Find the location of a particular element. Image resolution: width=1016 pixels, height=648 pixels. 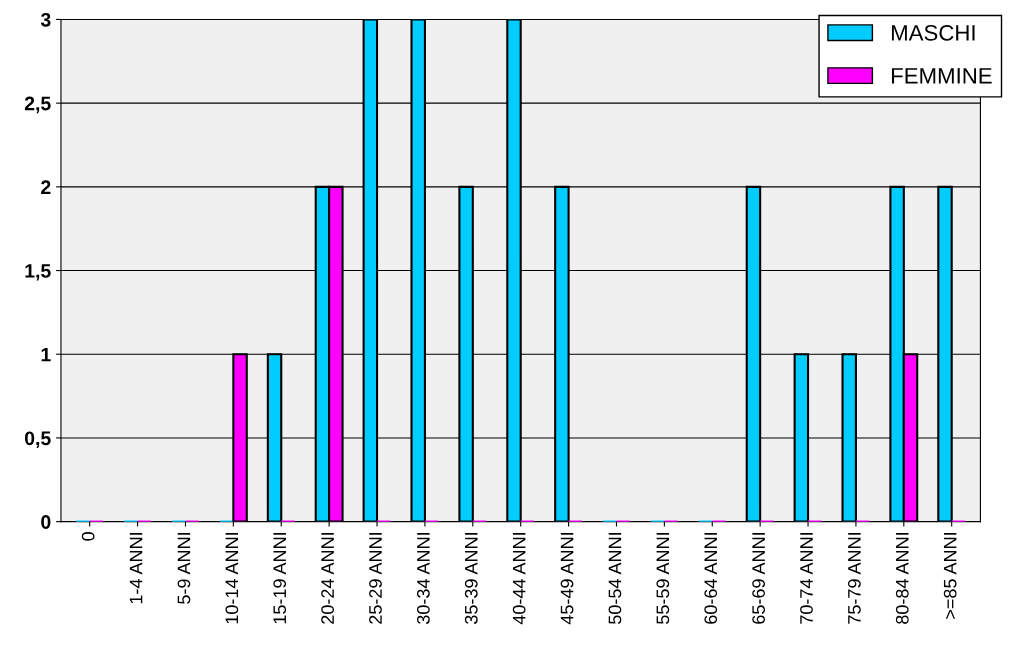

y-tick-label: 3 is located at coordinates (45, 19).